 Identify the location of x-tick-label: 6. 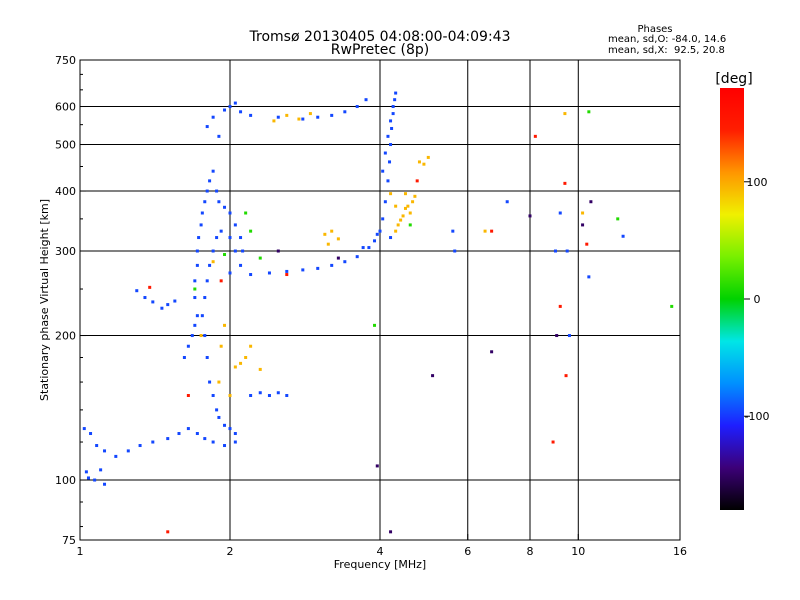
(467, 551).